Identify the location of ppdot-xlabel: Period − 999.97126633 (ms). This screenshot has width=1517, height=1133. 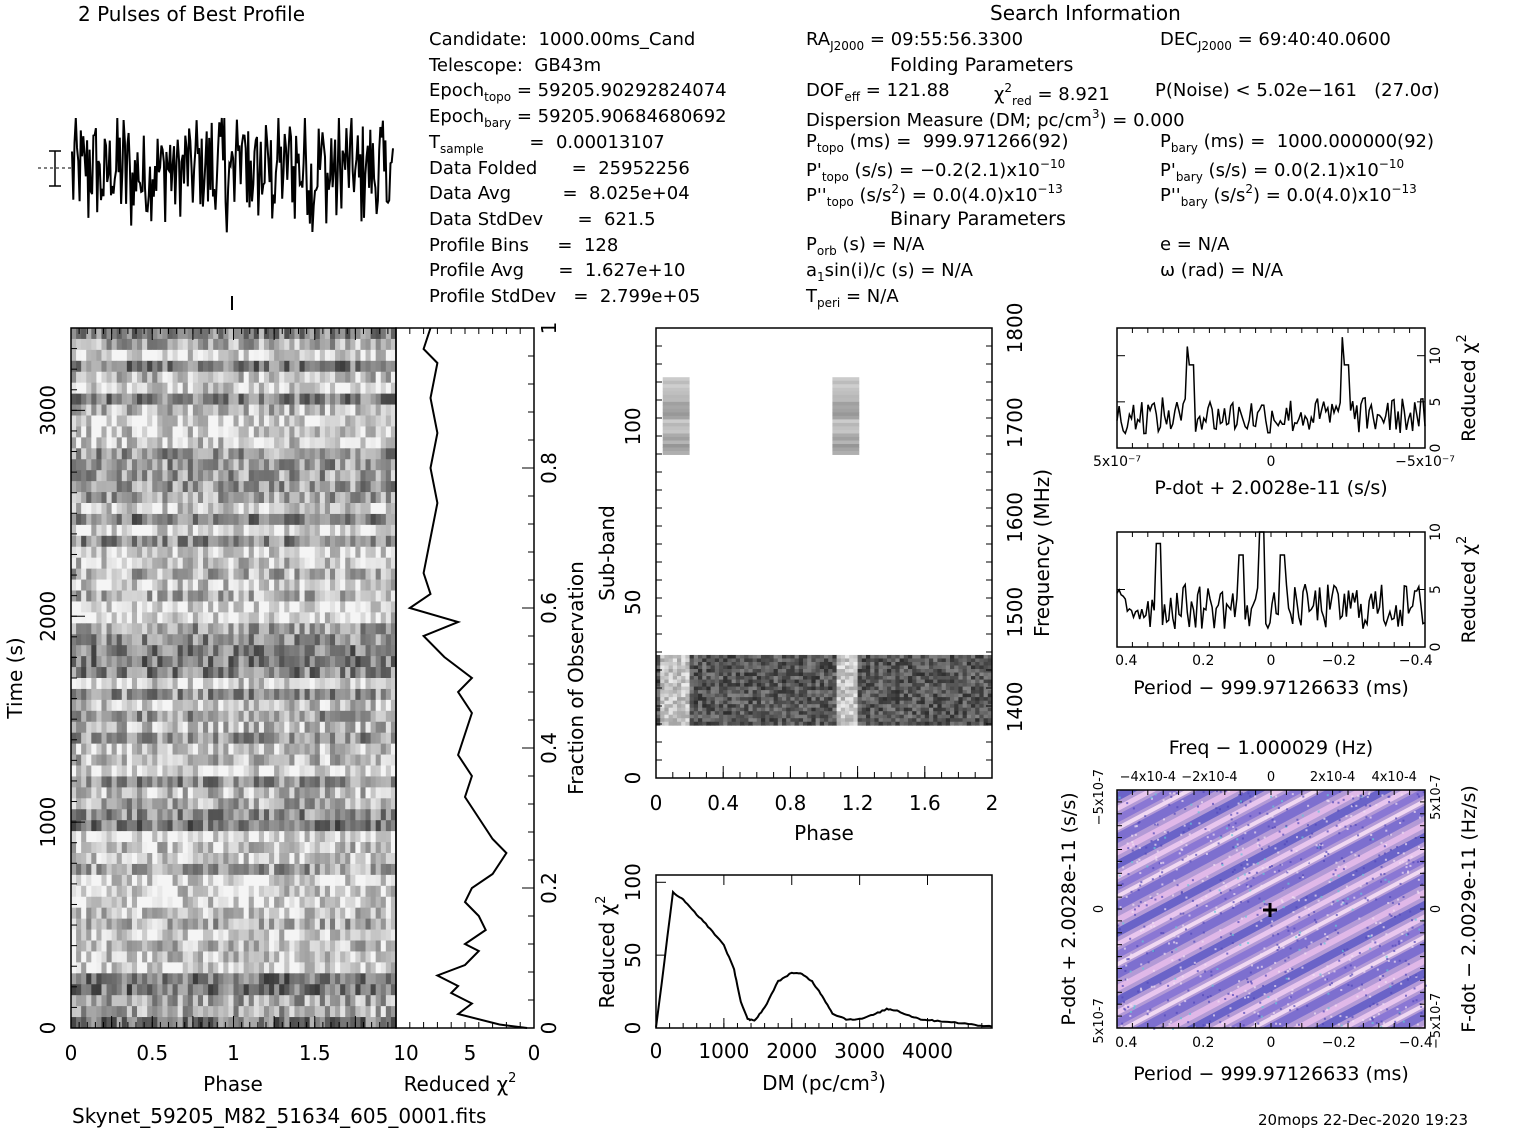
(1271, 1074).